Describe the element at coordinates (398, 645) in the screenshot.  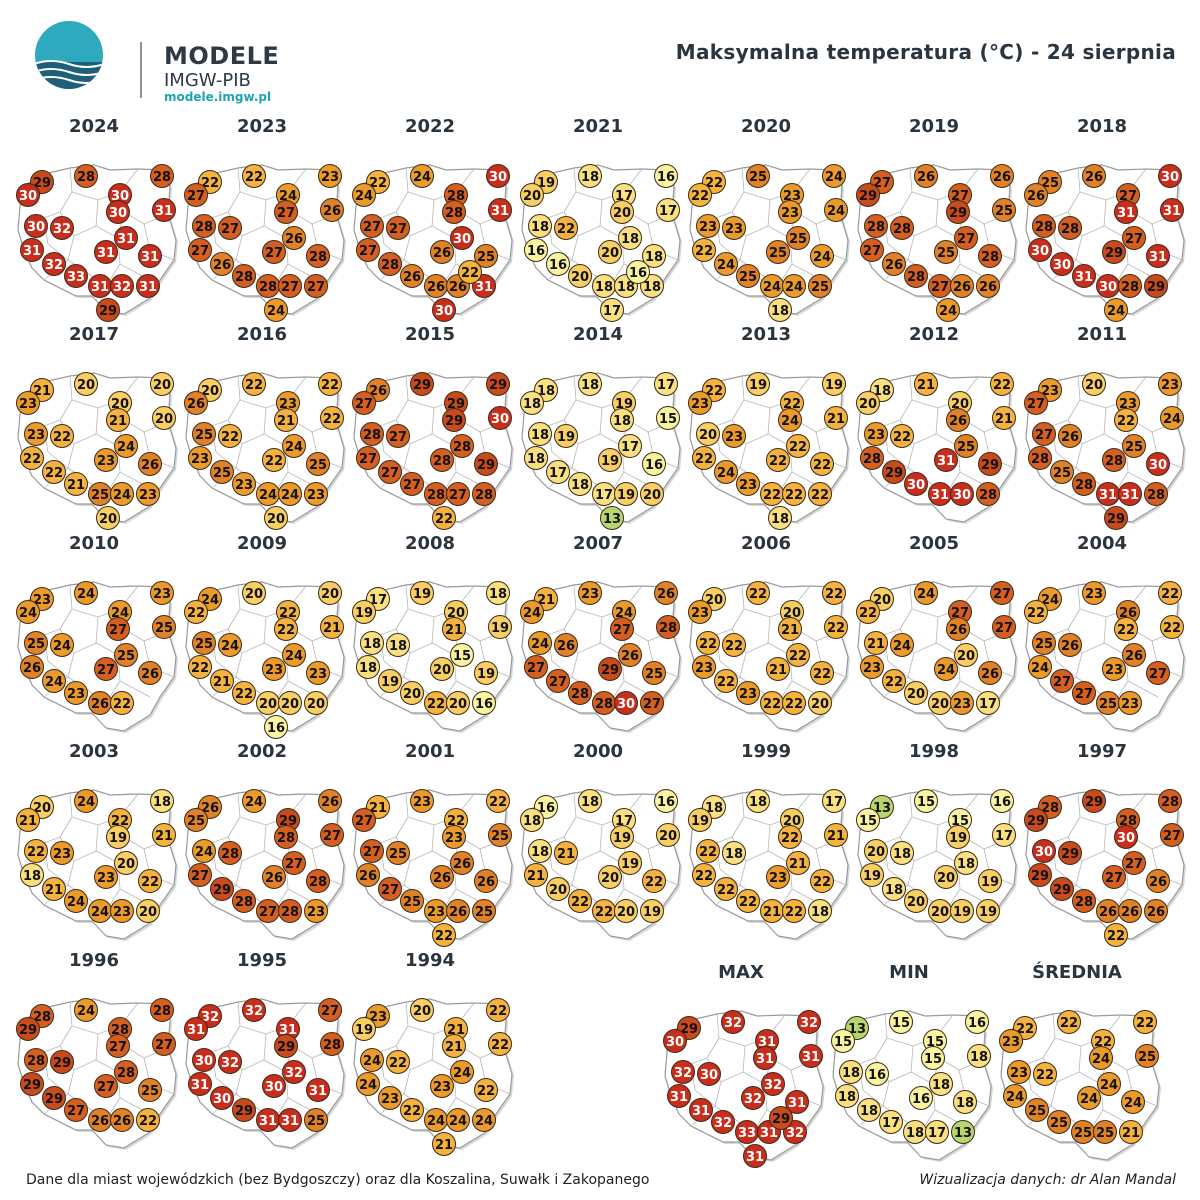
I see `city-temperature-marker: 18` at that location.